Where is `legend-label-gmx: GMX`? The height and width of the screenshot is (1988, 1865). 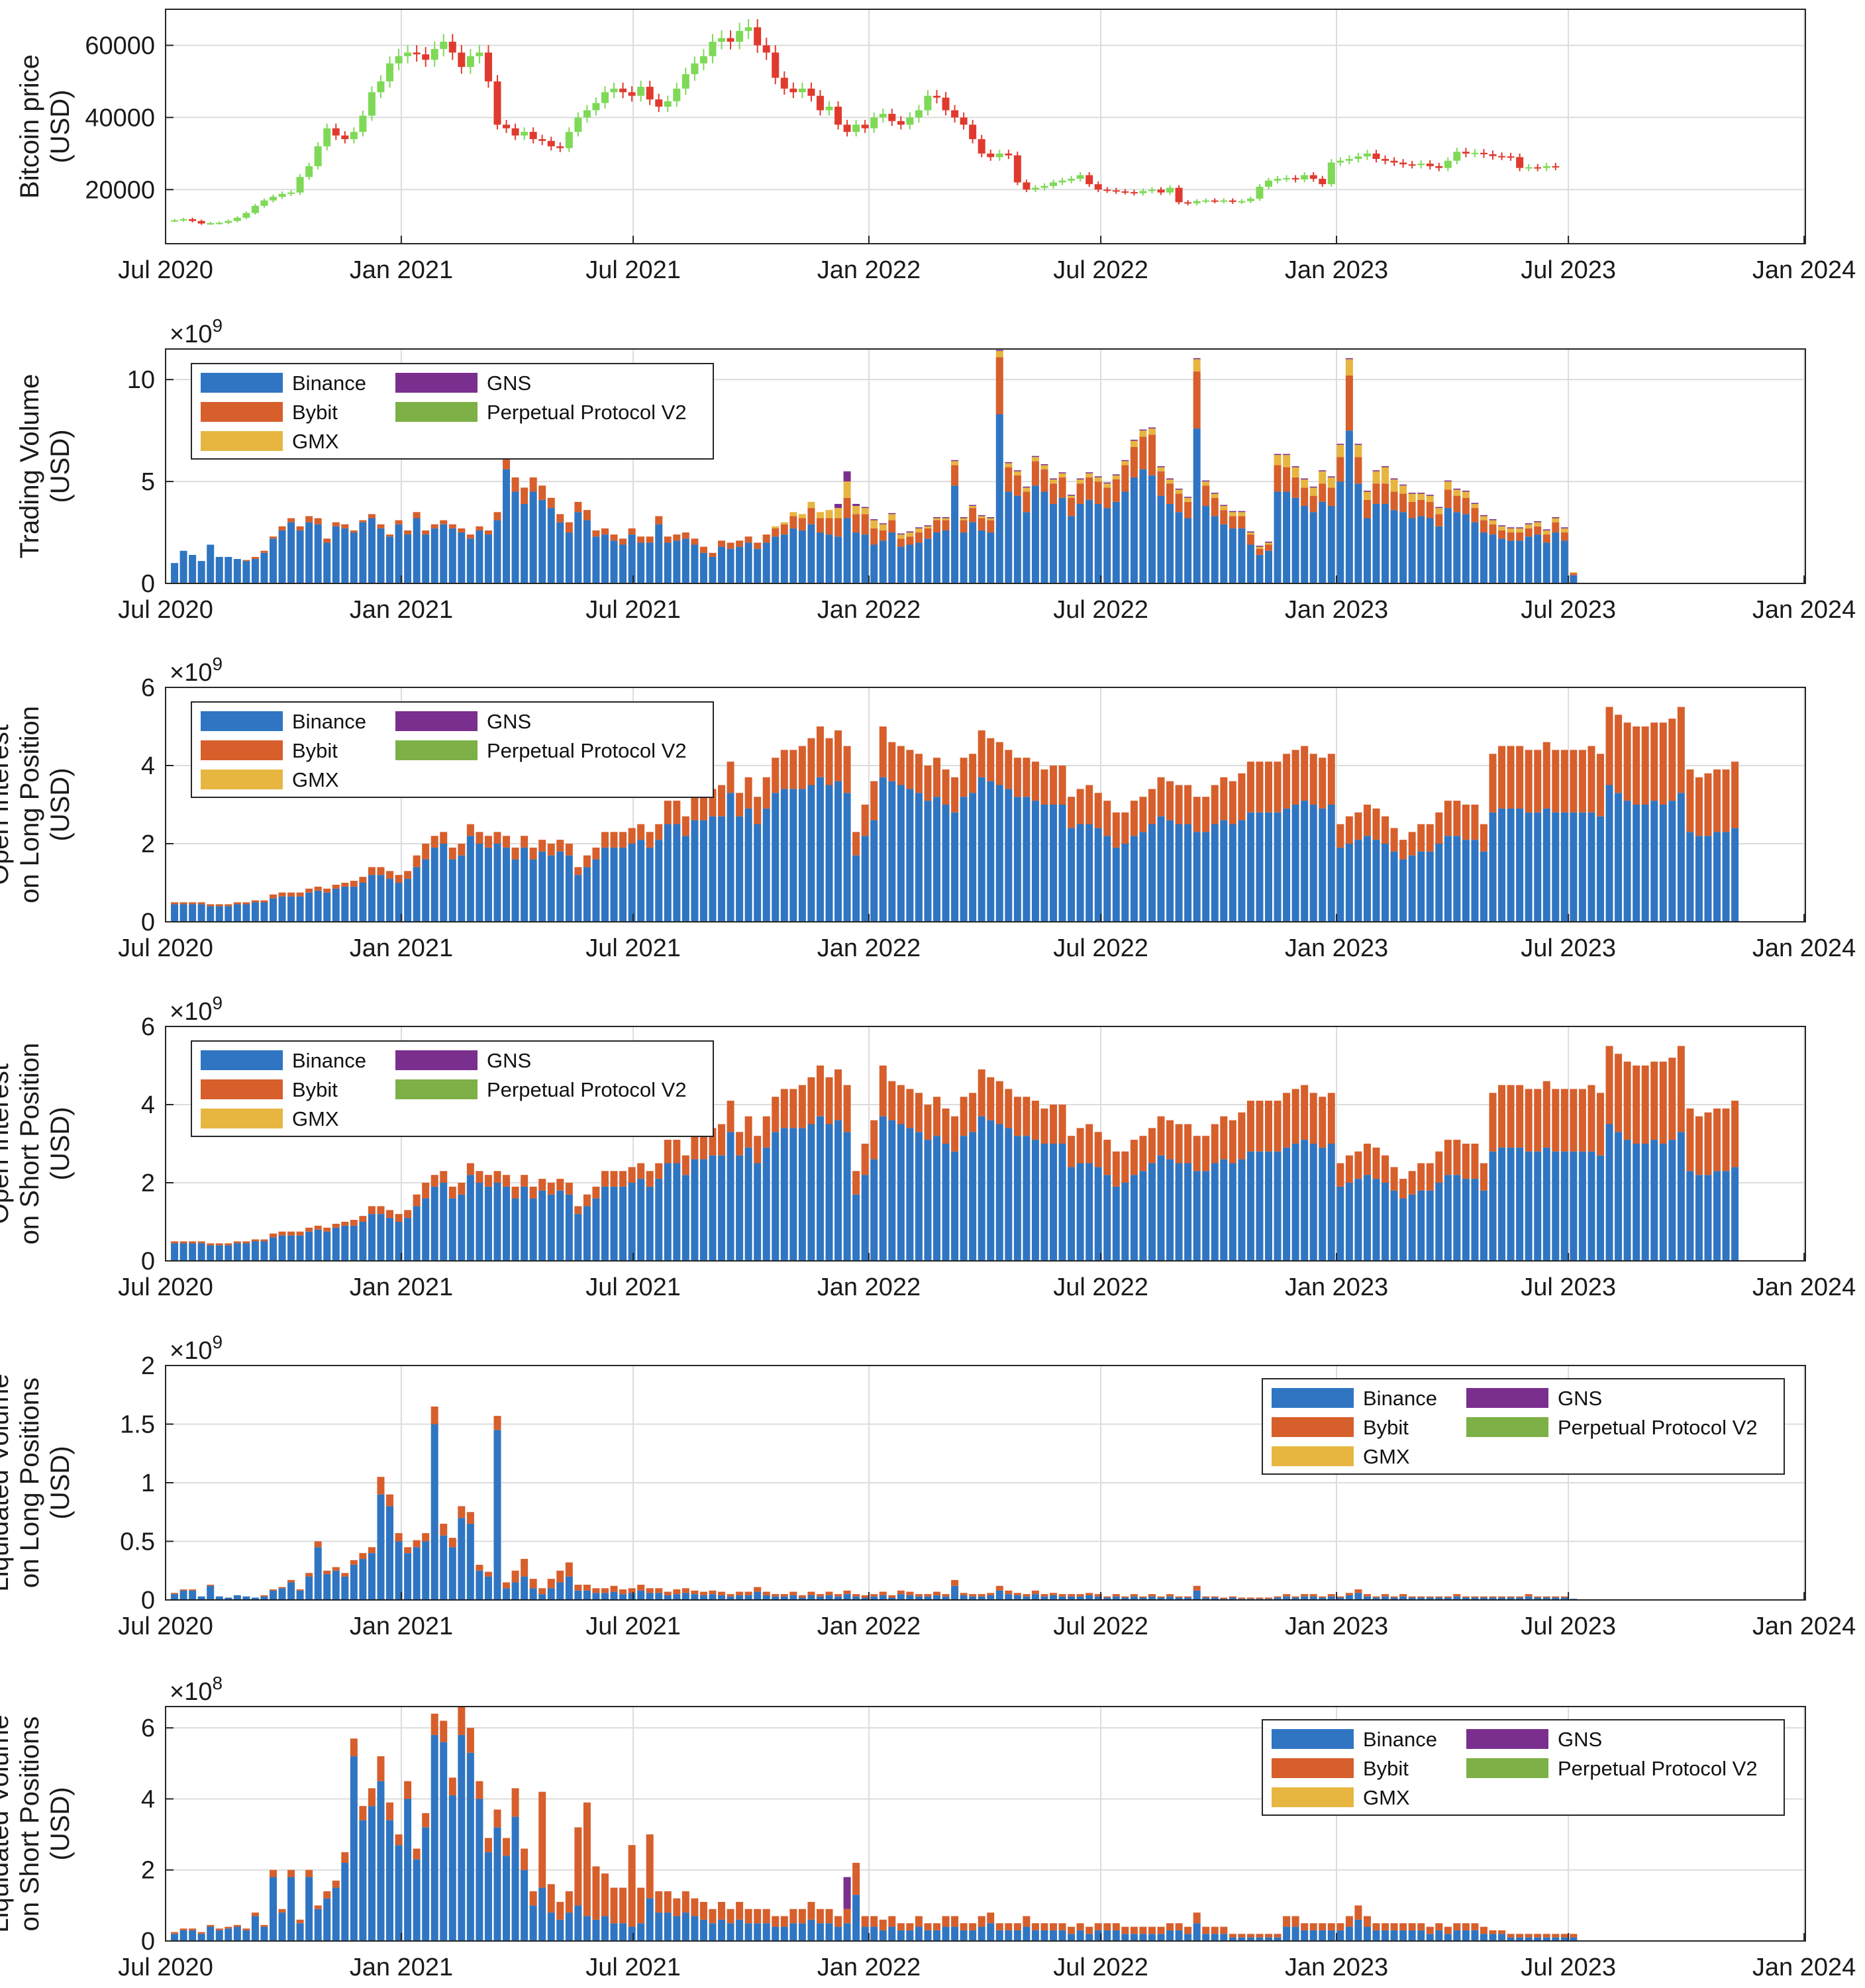
legend-label-gmx: GMX is located at coordinates (315, 1118).